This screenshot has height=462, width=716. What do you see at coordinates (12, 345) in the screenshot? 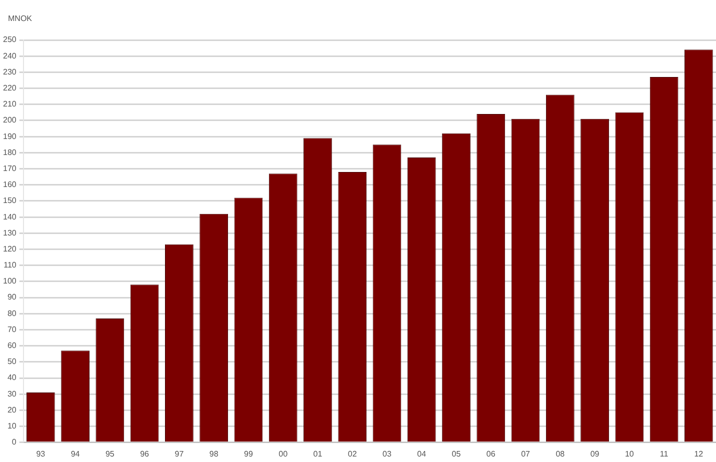
I see `y-tick-label: 60` at bounding box center [12, 345].